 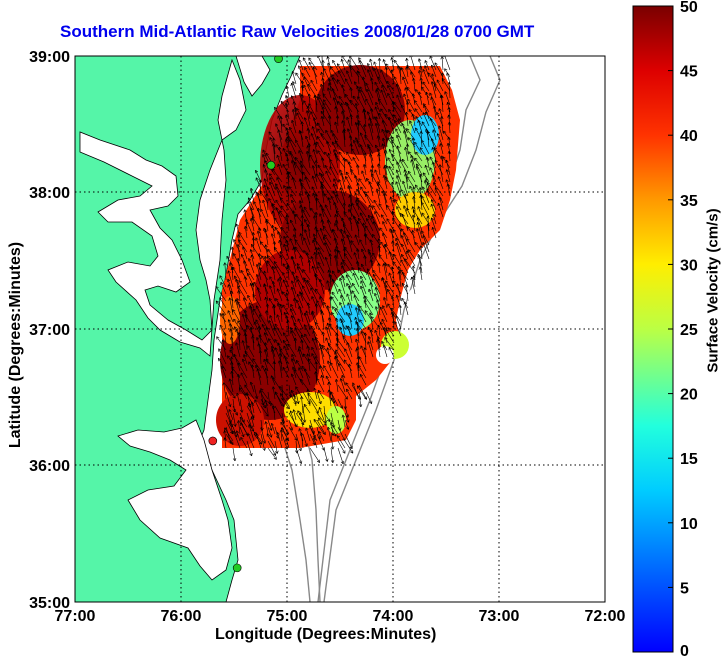 I want to click on colorbar-tick: 10, so click(x=689, y=524).